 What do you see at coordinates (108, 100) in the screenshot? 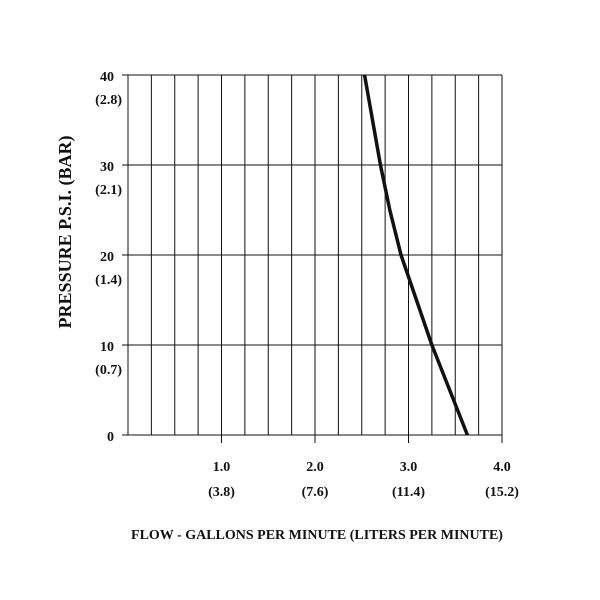
I see `y-tick-secondary-label: (2.8)` at bounding box center [108, 100].